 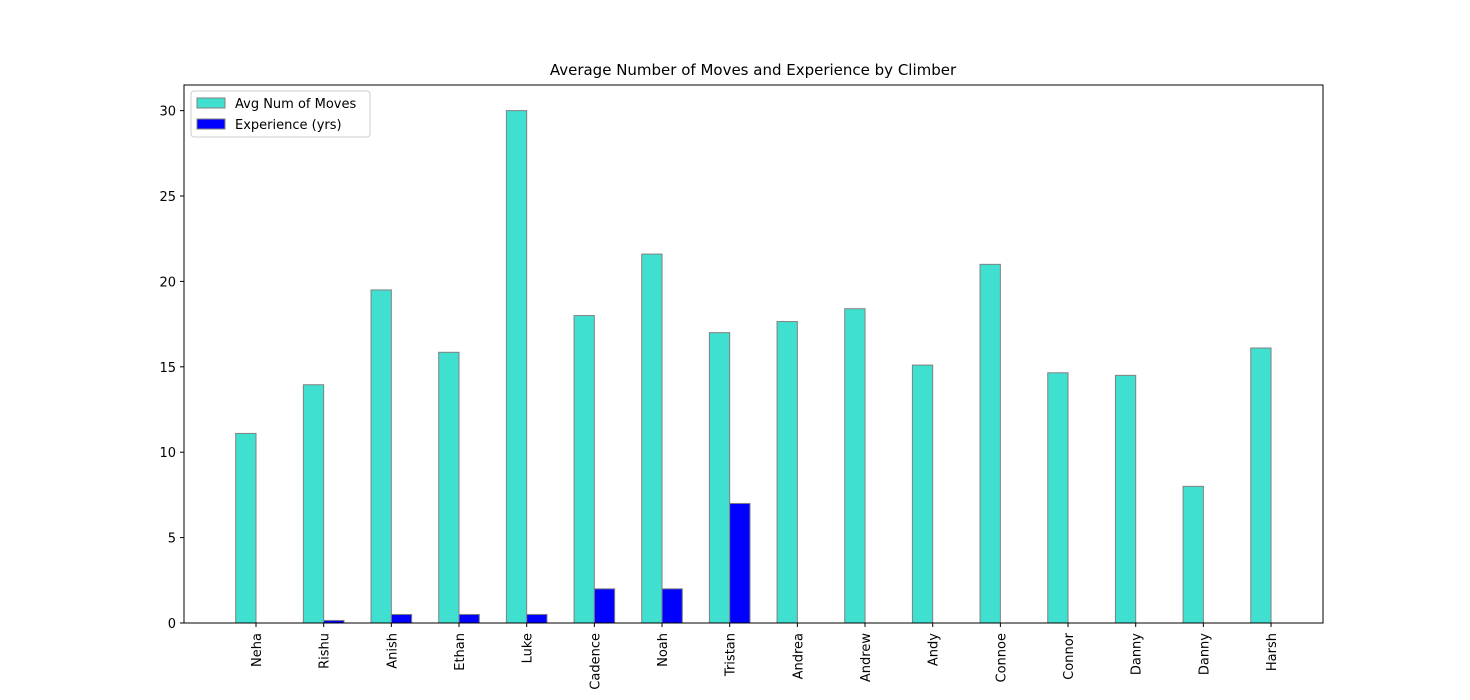 I want to click on y-tick-label: 0, so click(x=172, y=624).